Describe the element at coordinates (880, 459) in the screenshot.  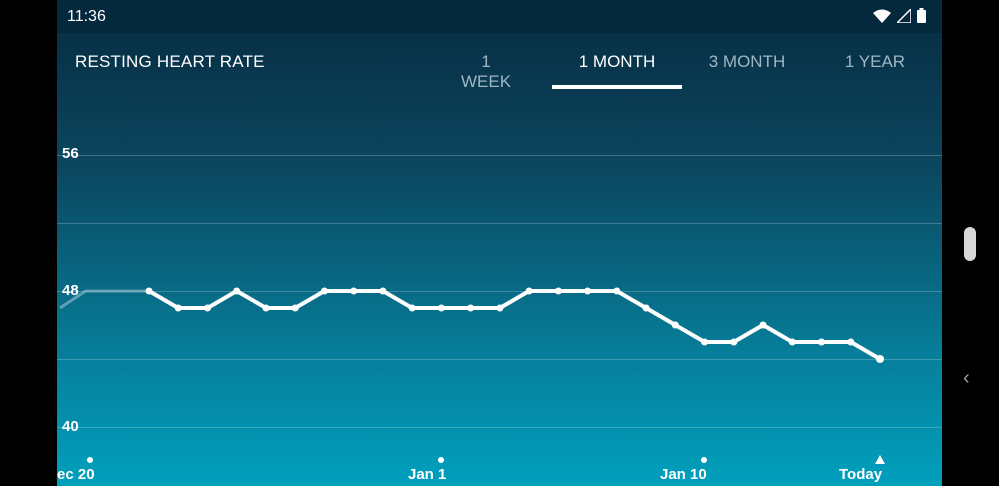
I see `today-marker-icon` at that location.